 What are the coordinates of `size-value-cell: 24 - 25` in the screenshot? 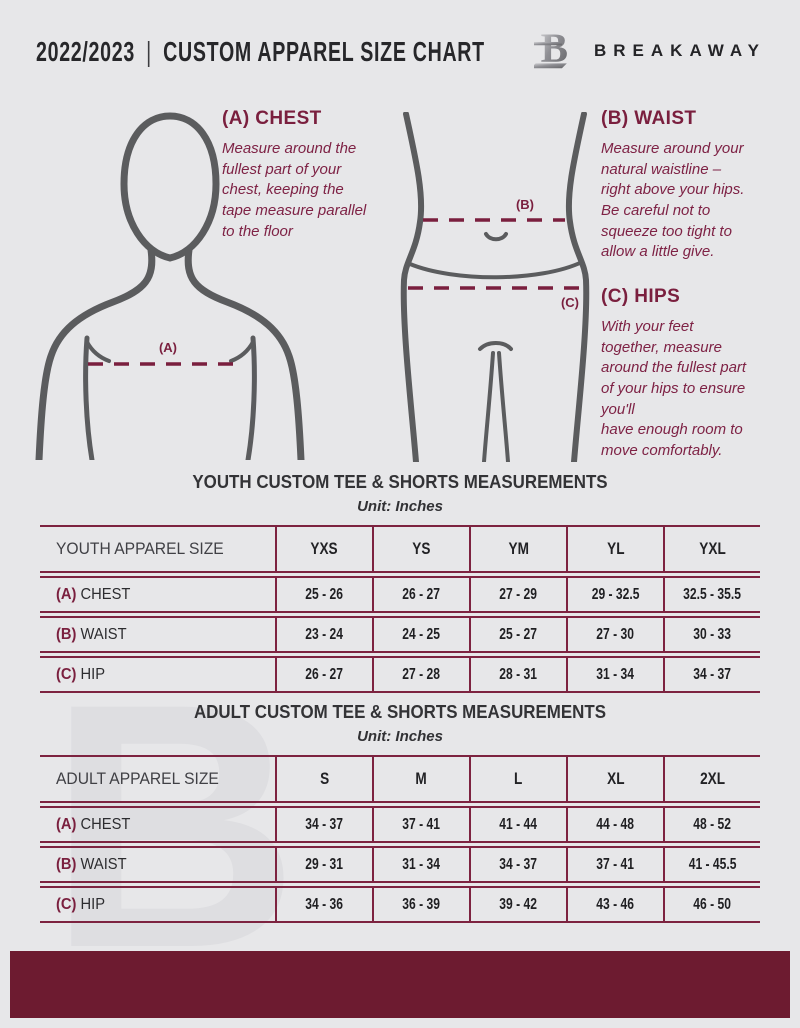 It's located at (420, 634).